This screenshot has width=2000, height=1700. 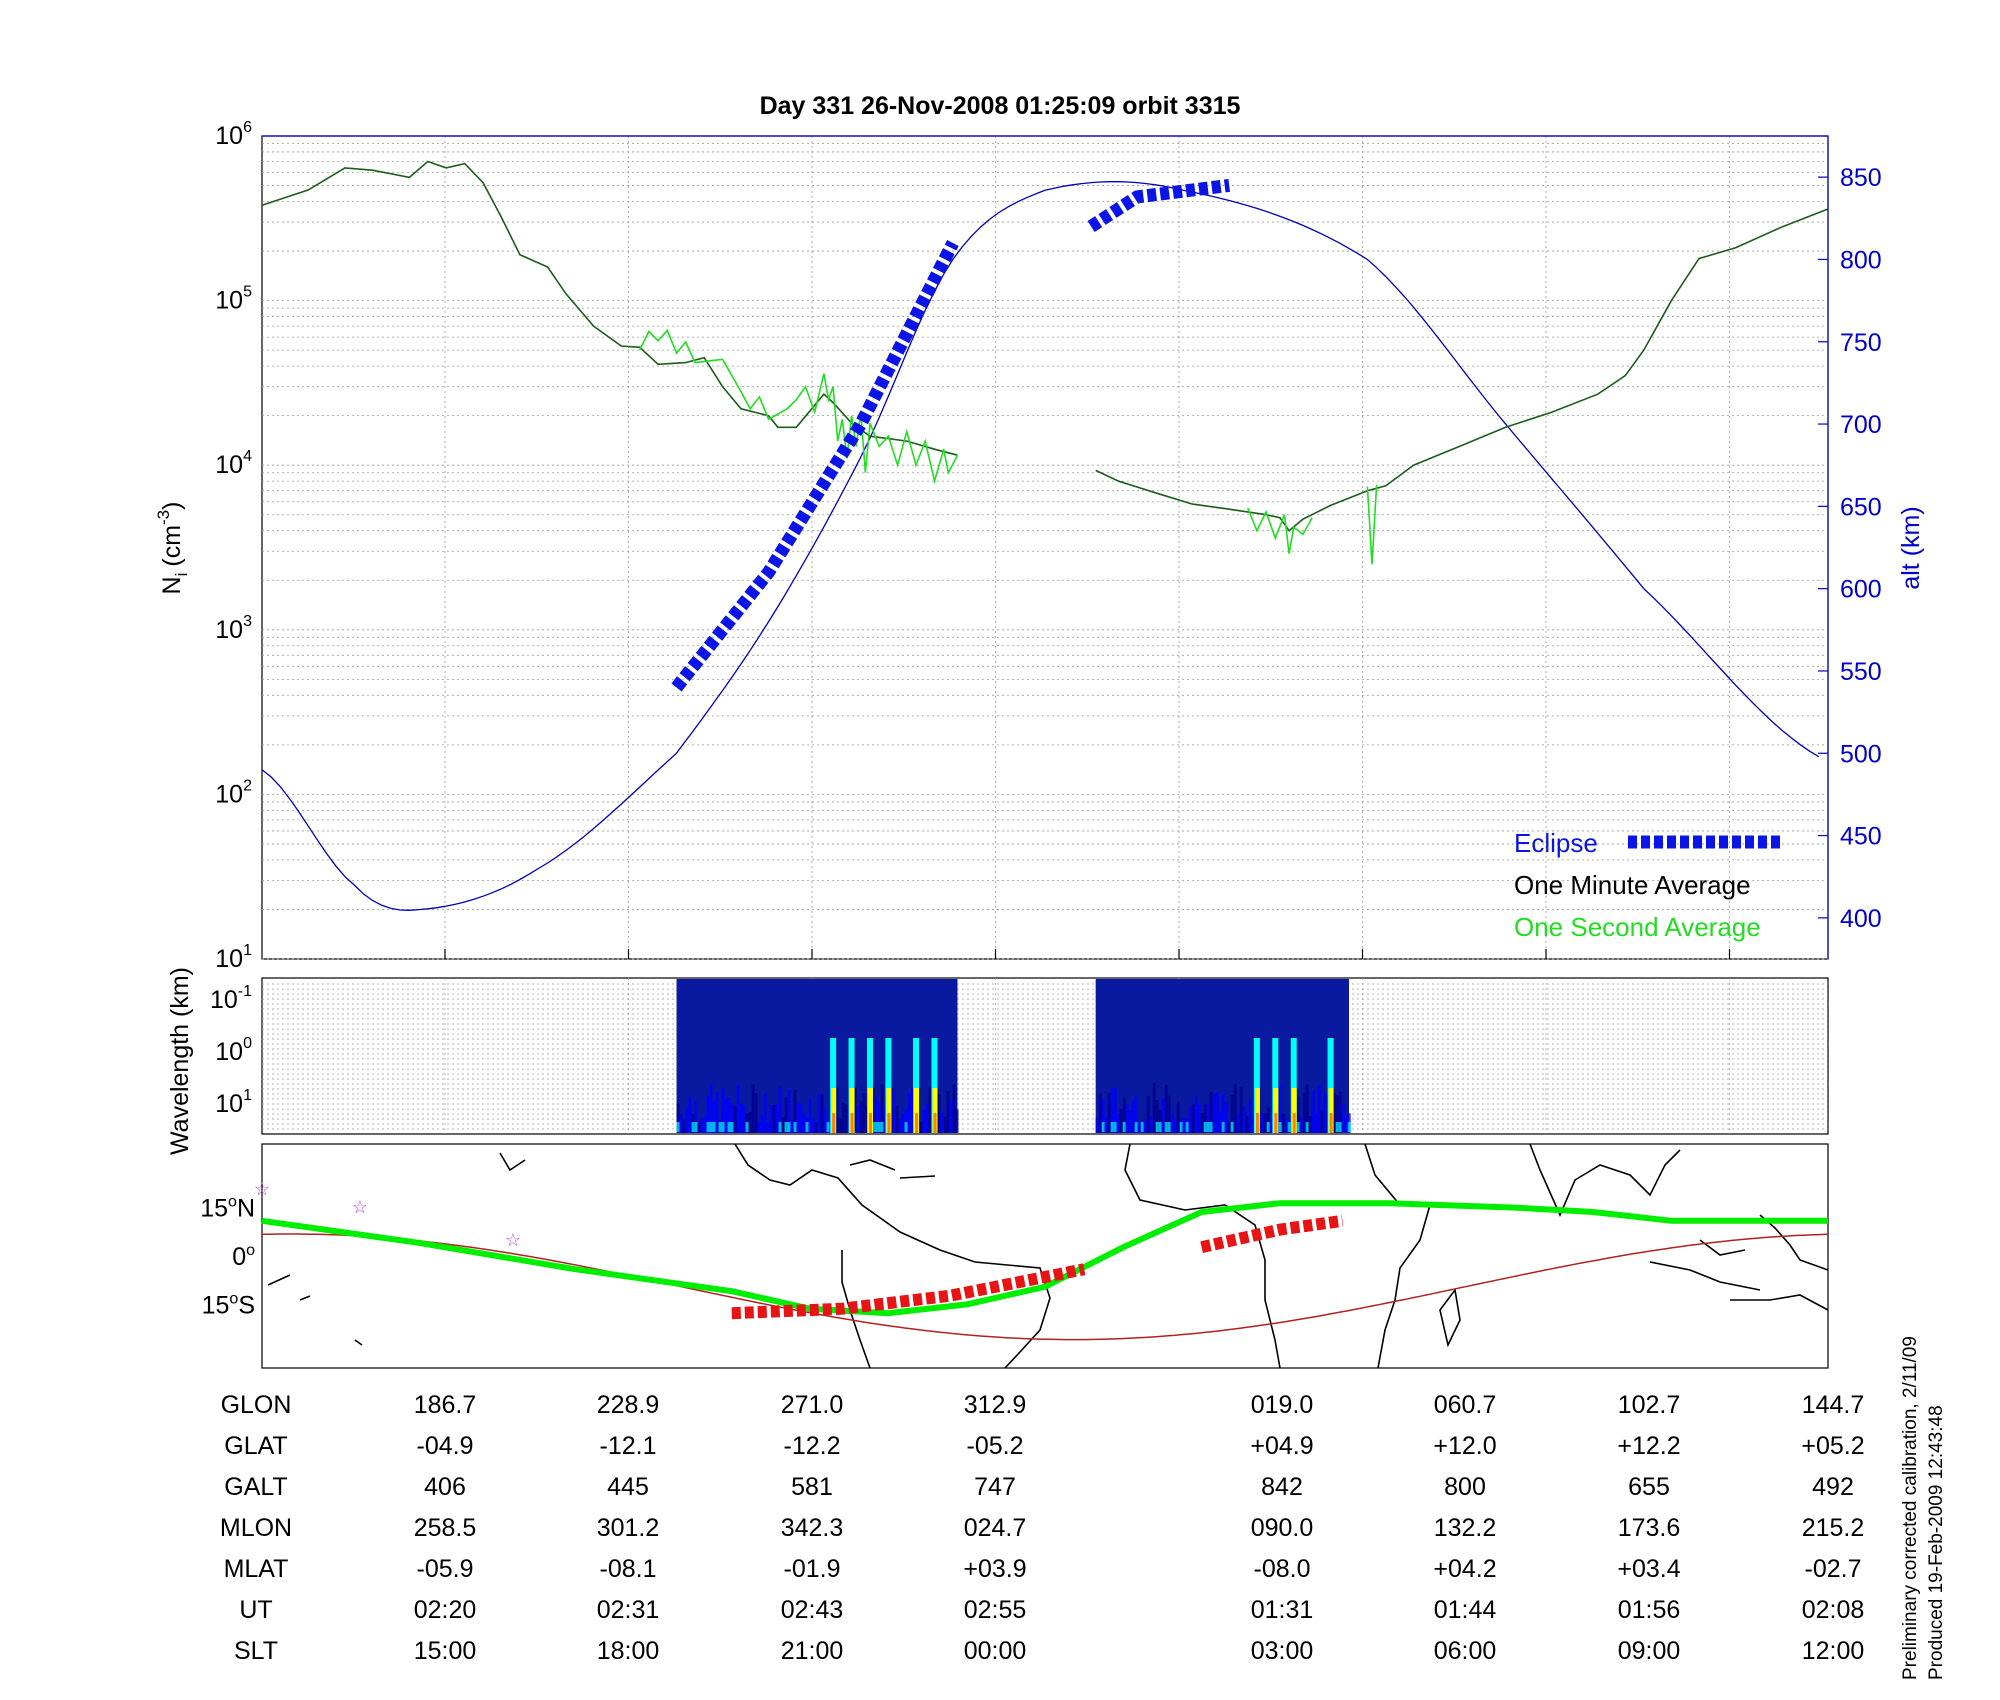 What do you see at coordinates (1649, 1528) in the screenshot?
I see `table-cell: 173.6` at bounding box center [1649, 1528].